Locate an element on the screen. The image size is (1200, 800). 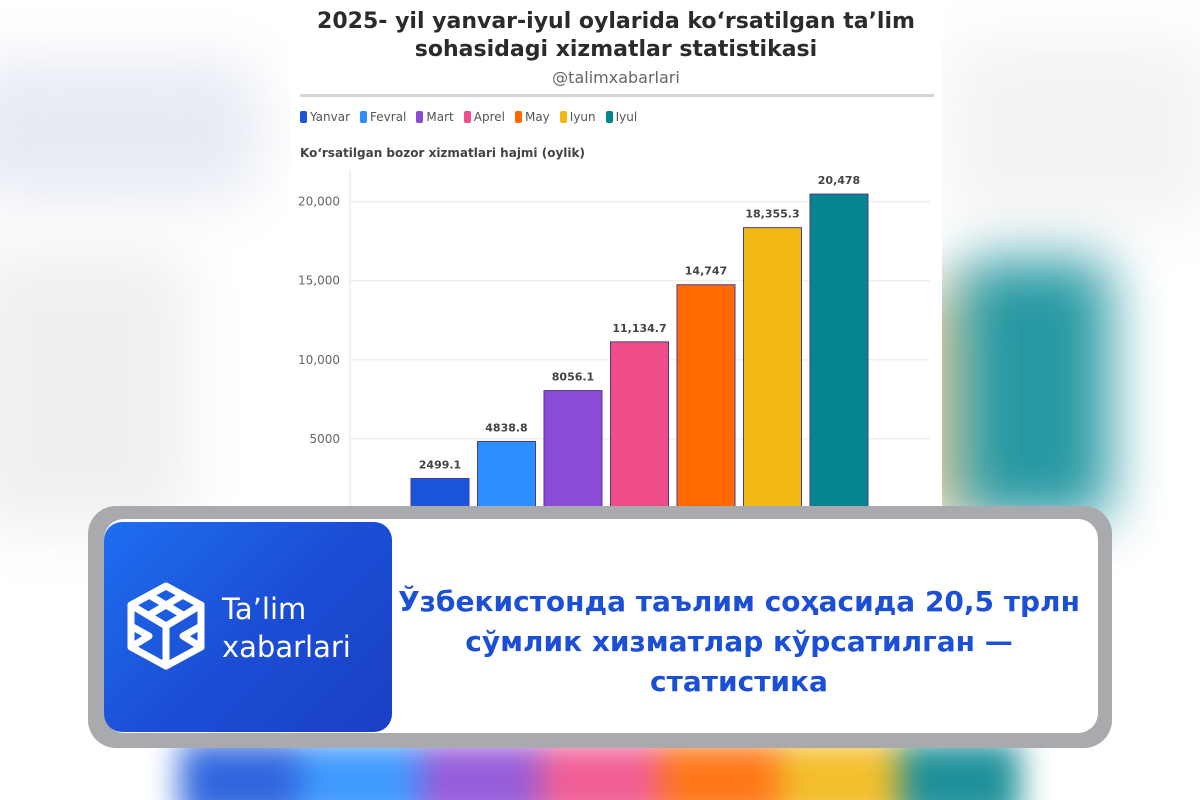
legend-label: Yanvar is located at coordinates (330, 117).